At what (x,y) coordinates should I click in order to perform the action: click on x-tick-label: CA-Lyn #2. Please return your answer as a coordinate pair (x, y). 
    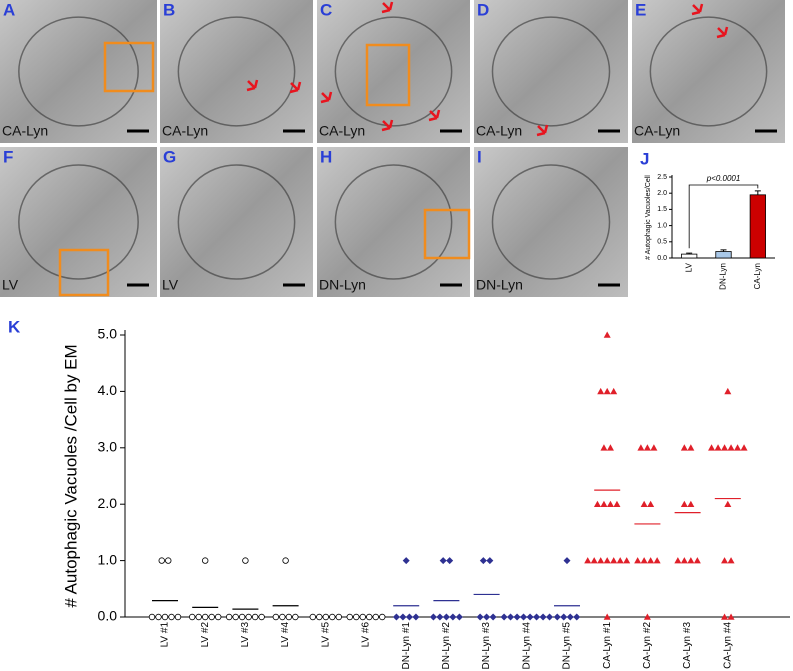
    Looking at the image, I should click on (647, 645).